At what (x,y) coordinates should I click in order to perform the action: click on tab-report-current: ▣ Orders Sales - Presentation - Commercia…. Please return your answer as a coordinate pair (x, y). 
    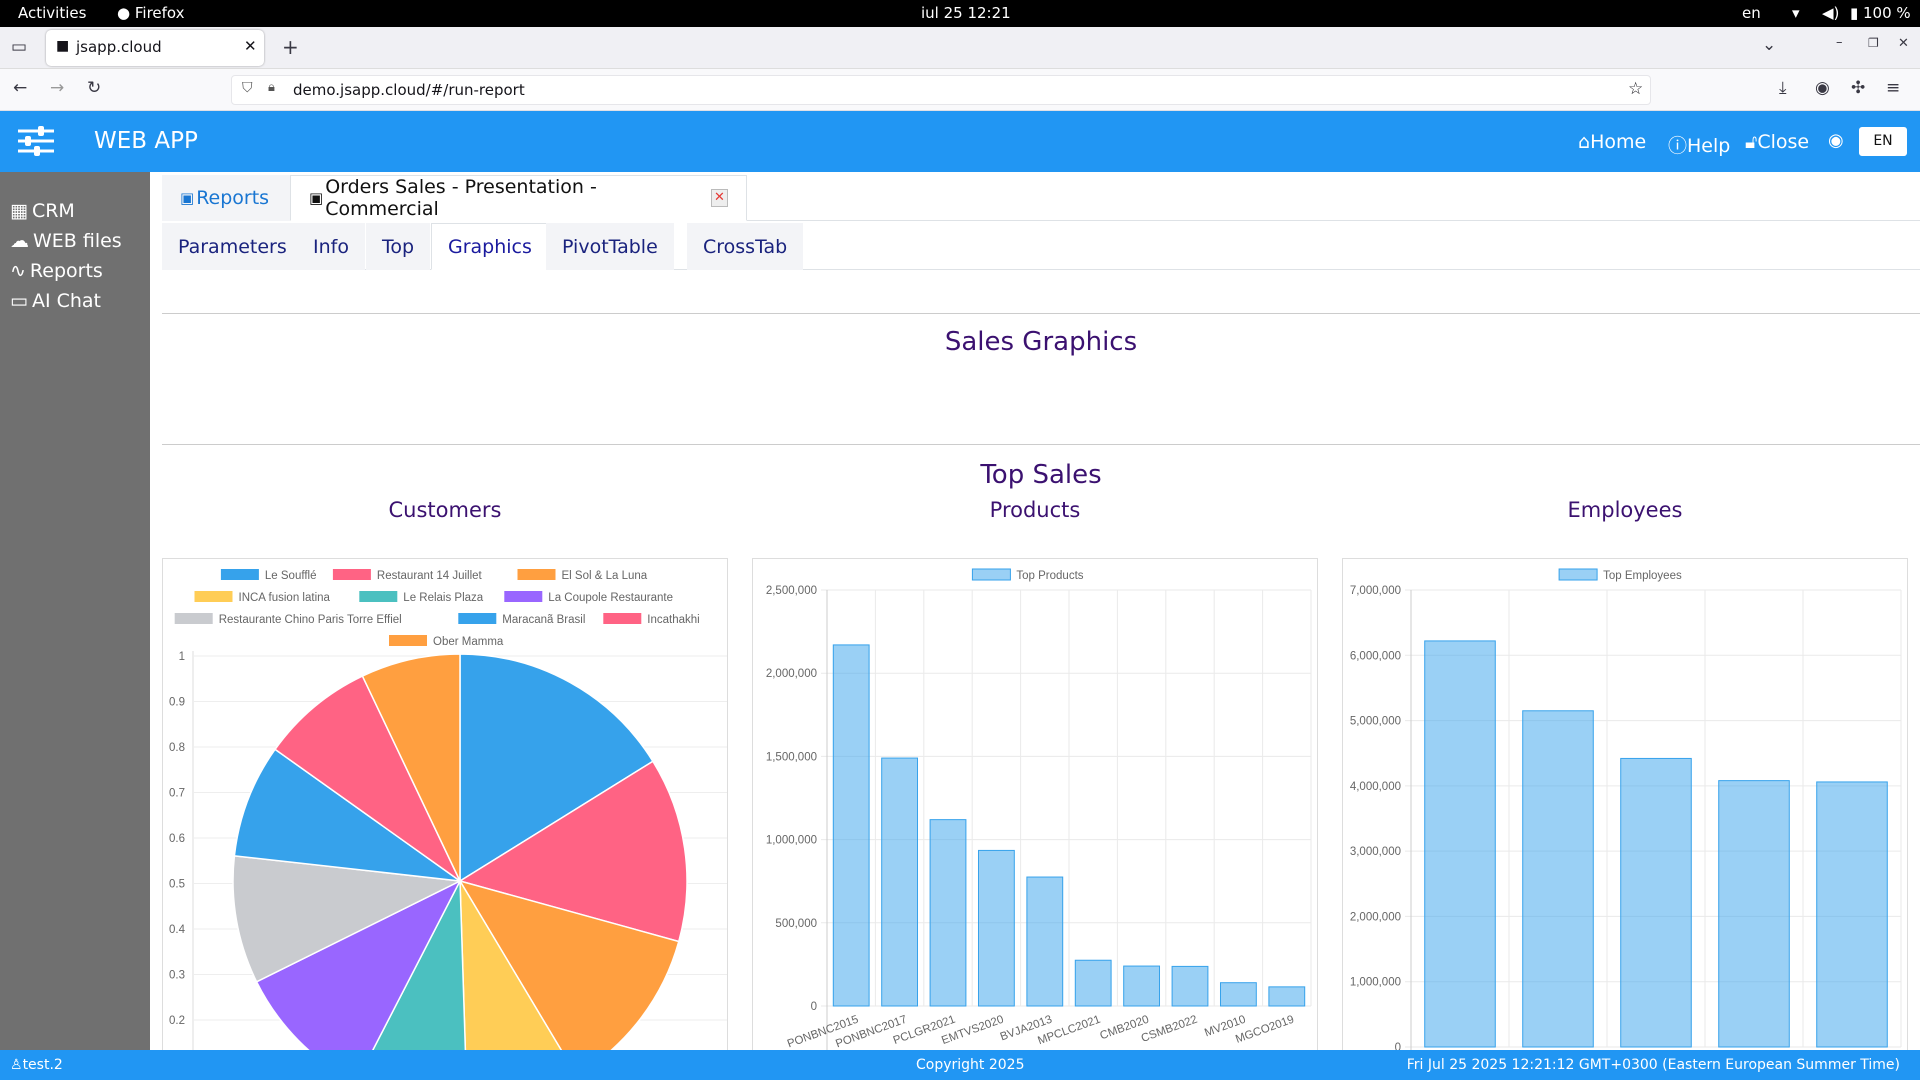
    Looking at the image, I should click on (518, 198).